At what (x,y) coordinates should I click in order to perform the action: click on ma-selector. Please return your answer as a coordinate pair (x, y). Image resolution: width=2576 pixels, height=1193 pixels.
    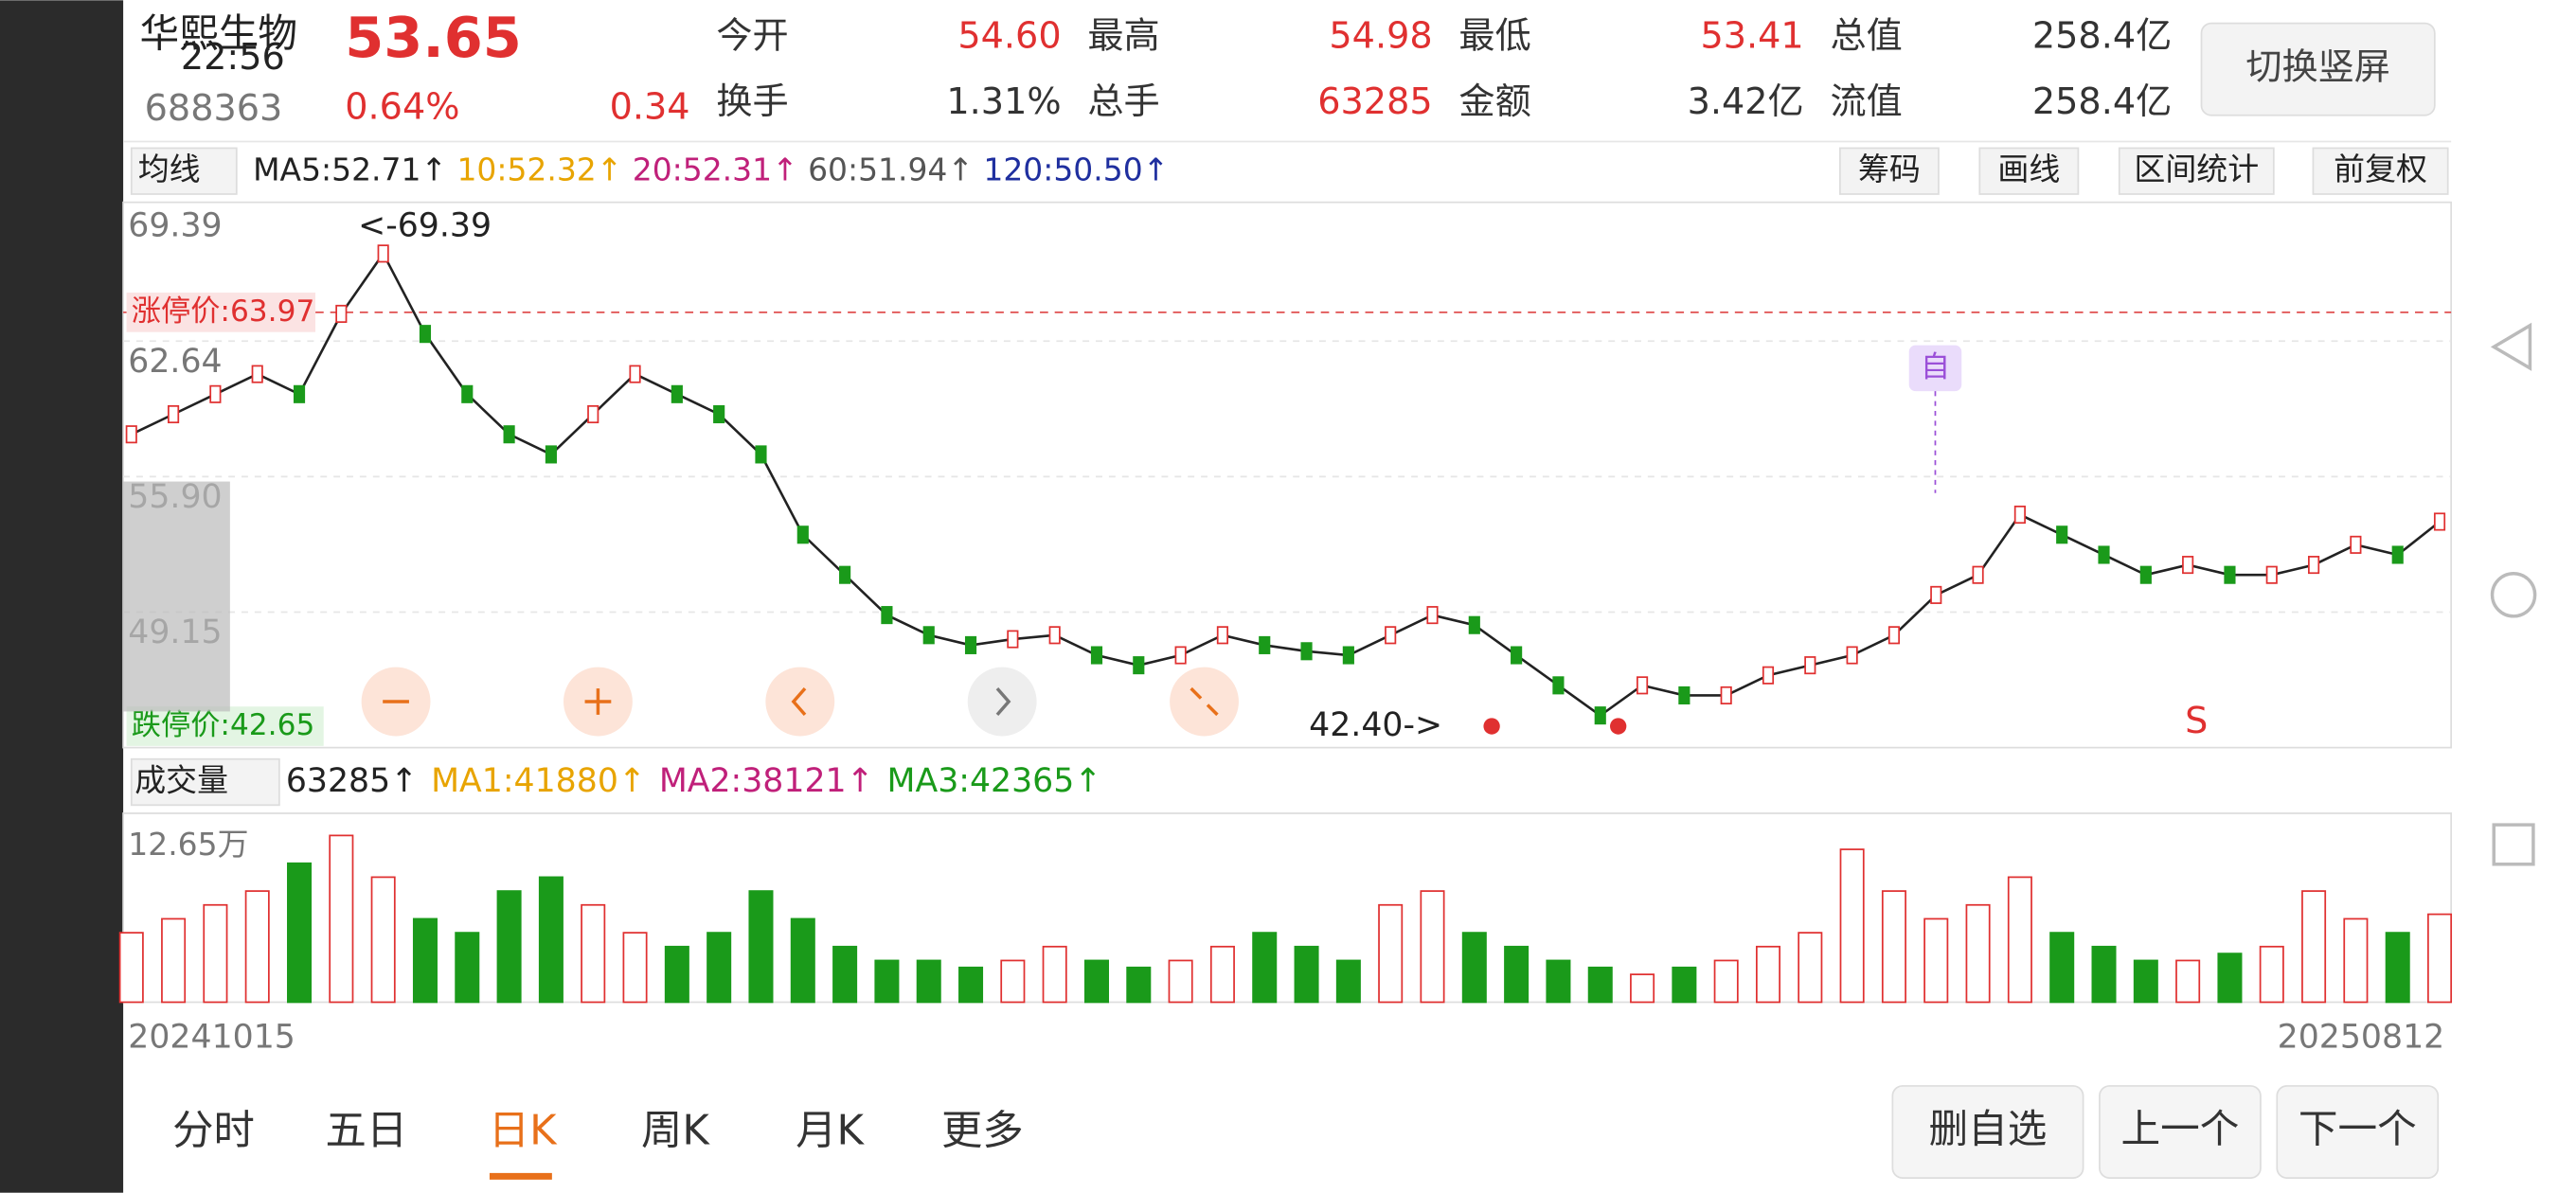
    Looking at the image, I should click on (184, 171).